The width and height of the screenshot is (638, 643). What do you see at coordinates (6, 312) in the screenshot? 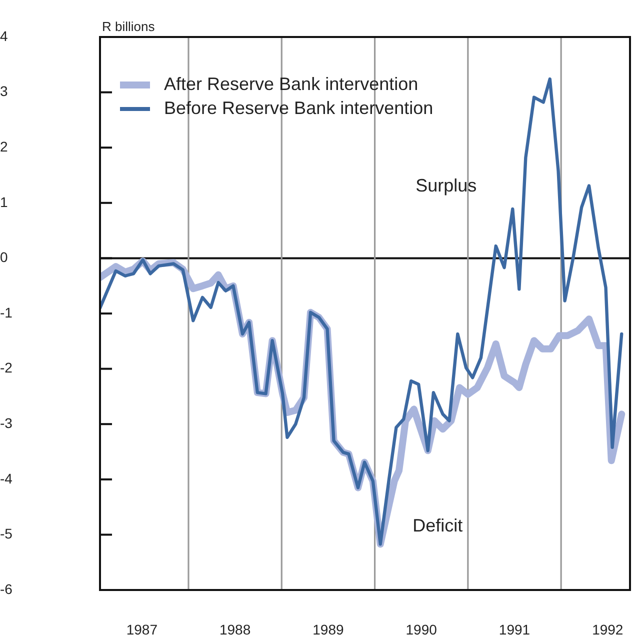
I see `y-tick-label: -1` at bounding box center [6, 312].